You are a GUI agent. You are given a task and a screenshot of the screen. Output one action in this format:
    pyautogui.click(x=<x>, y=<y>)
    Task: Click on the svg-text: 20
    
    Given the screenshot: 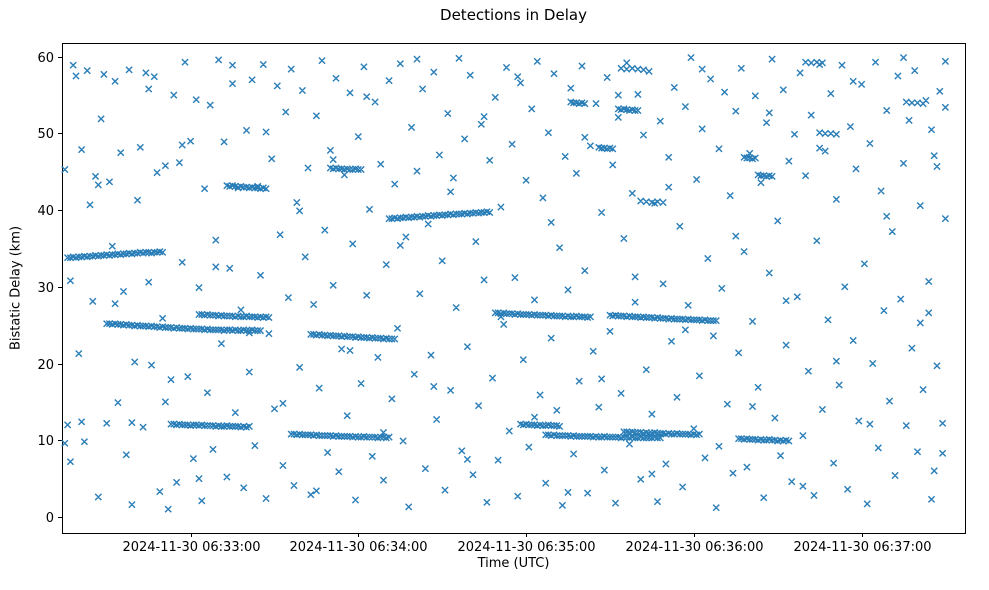 What is the action you would take?
    pyautogui.click(x=45, y=365)
    